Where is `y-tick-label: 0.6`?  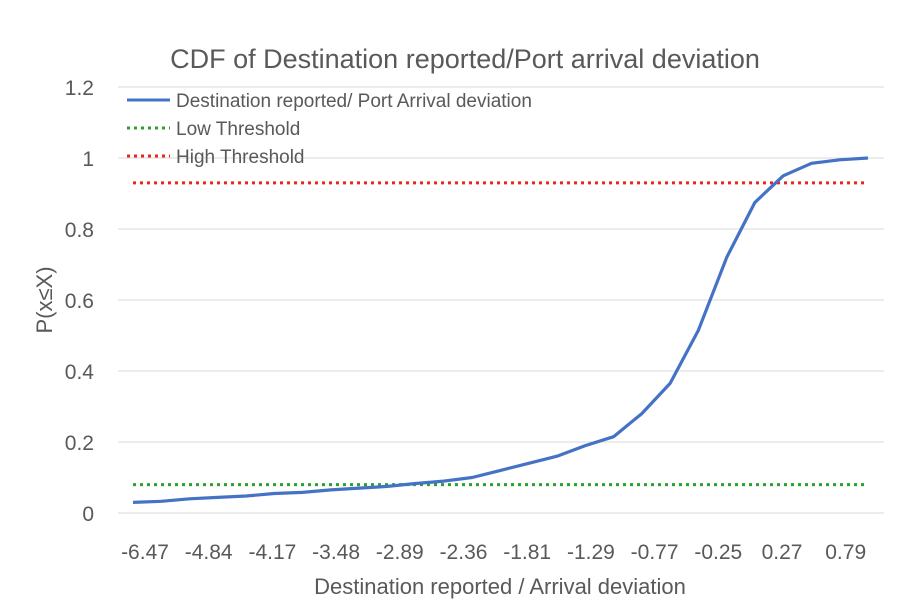 y-tick-label: 0.6 is located at coordinates (79, 301).